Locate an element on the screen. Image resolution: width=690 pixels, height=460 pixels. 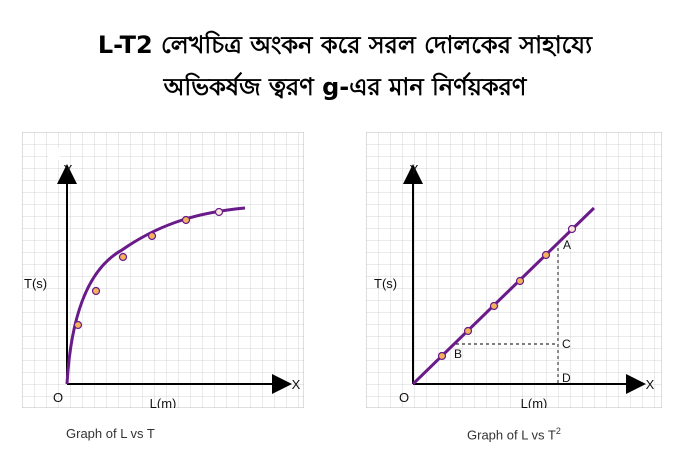
point-d-label: D is located at coordinates (566, 378).